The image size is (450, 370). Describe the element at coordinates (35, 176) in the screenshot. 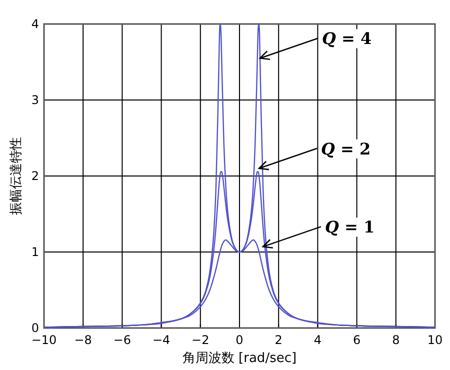

I see `y-tick-label: 2` at that location.